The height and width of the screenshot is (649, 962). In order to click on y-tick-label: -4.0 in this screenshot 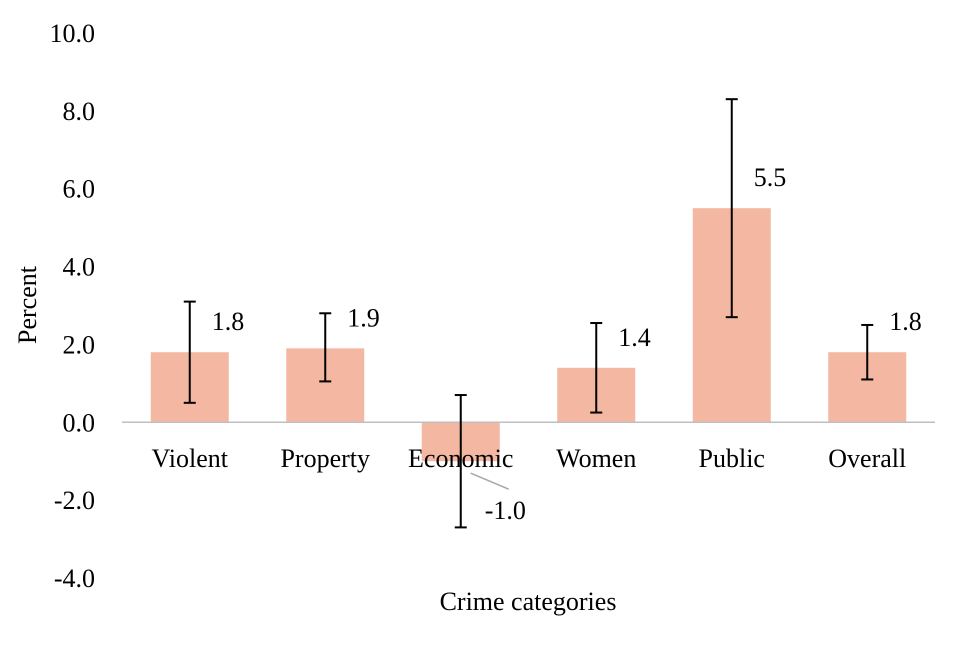, I will do `click(74, 578)`.